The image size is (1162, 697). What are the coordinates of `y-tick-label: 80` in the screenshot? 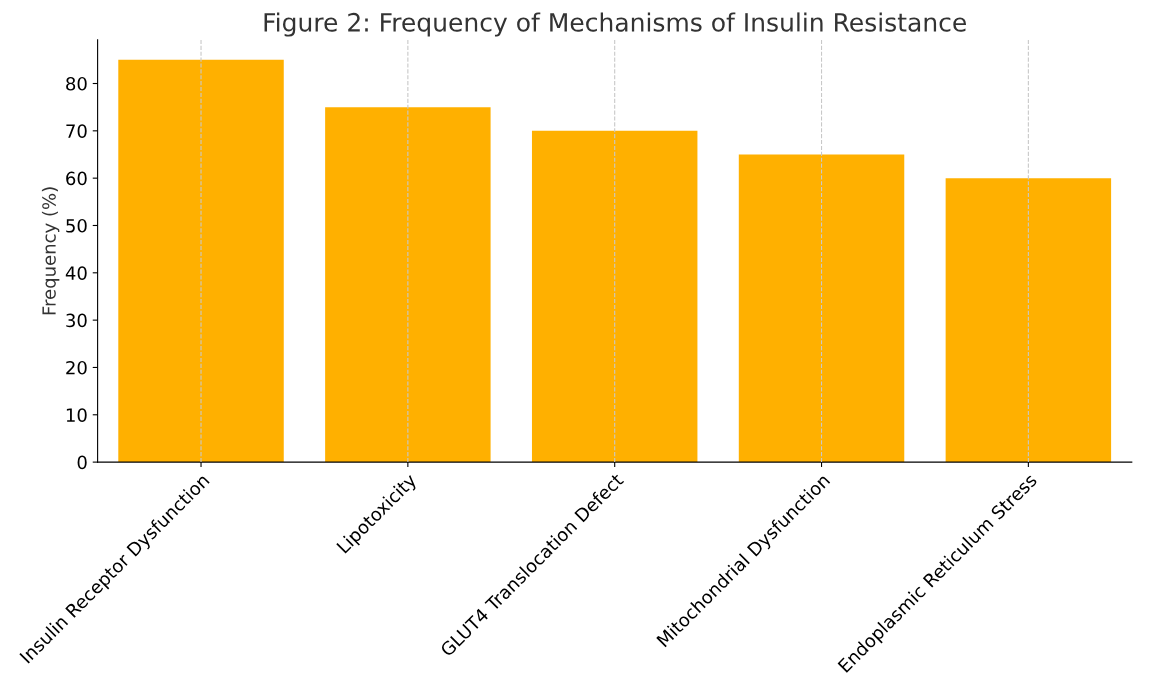 It's located at (76, 83).